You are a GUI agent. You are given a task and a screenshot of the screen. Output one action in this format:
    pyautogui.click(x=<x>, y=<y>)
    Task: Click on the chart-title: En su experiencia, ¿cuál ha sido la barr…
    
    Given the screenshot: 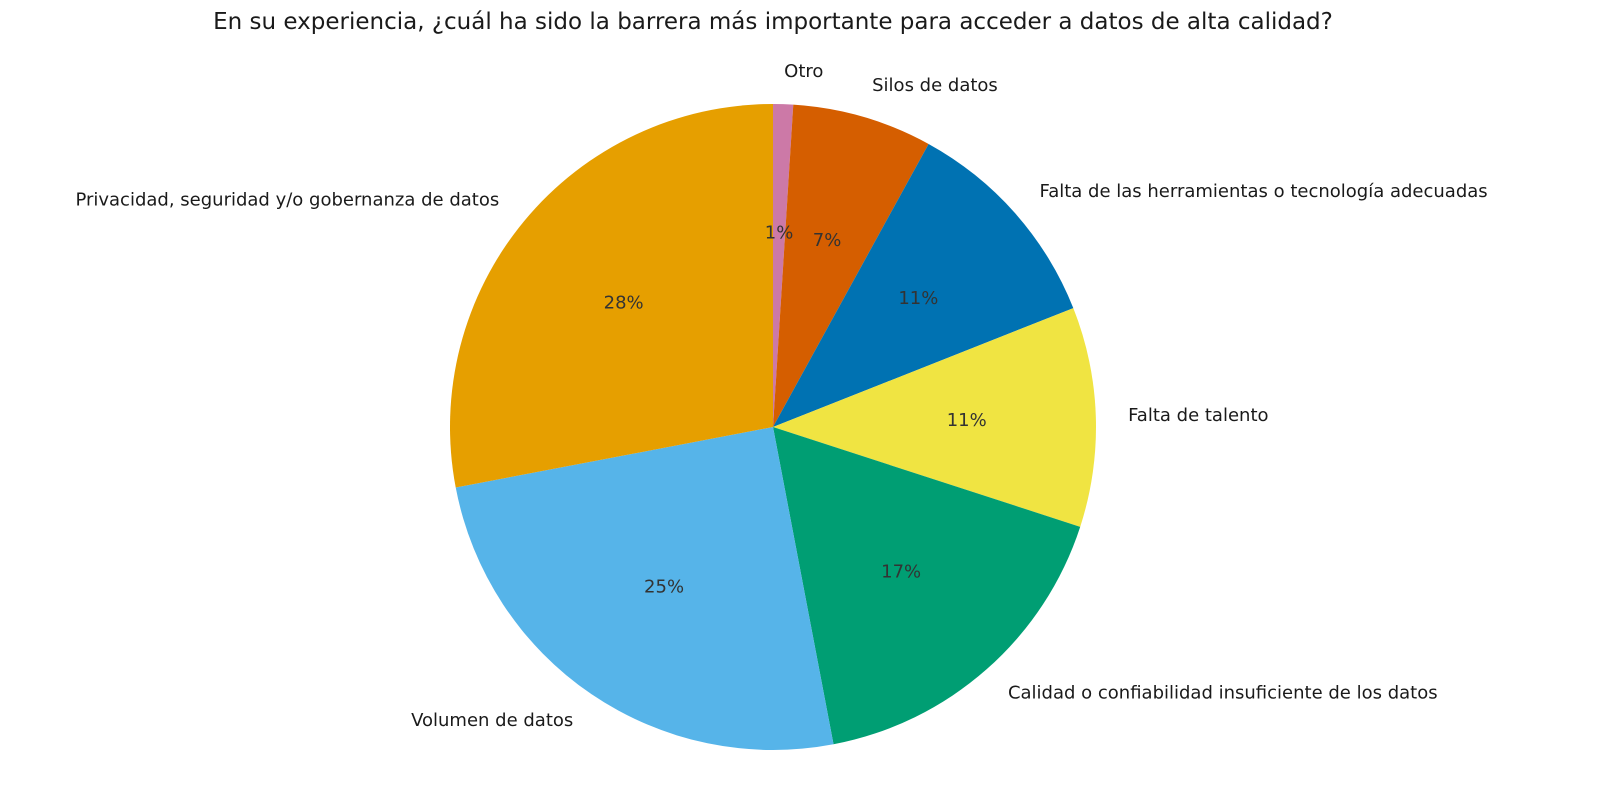 What is the action you would take?
    pyautogui.click(x=773, y=22)
    